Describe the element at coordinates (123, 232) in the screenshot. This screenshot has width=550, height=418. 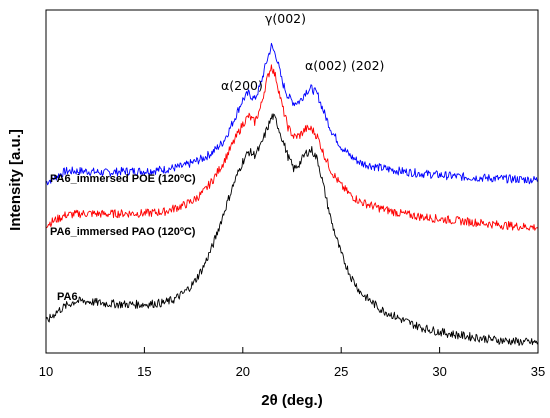
I see `series-label-pao: PA6_immersed PAO (120ºC)` at that location.